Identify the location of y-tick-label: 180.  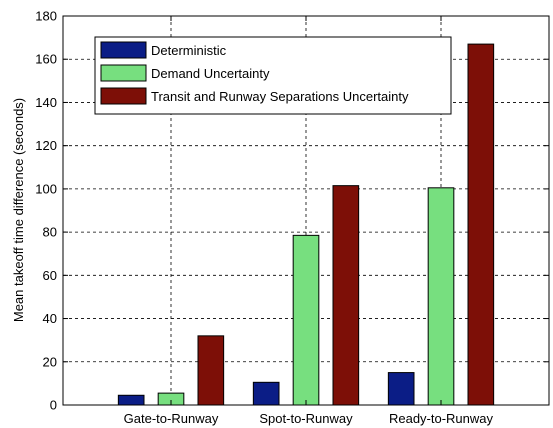
(46, 16).